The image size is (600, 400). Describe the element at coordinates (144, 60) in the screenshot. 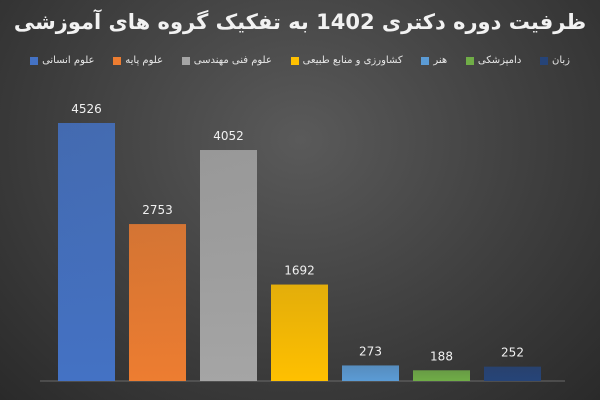

I see `legend-label: علوم پایه` at that location.